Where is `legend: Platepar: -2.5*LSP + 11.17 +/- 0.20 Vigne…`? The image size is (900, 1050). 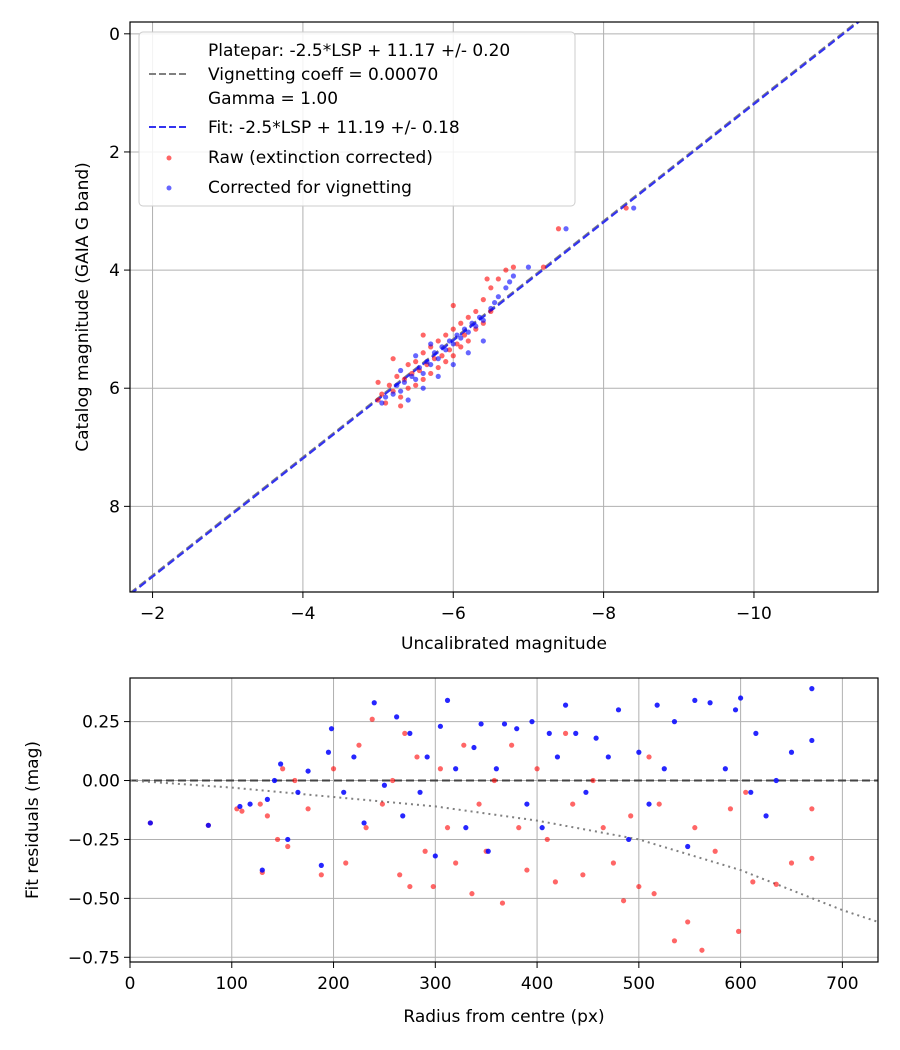 legend: Platepar: -2.5*LSP + 11.17 +/- 0.20 Vigne… is located at coordinates (357, 119).